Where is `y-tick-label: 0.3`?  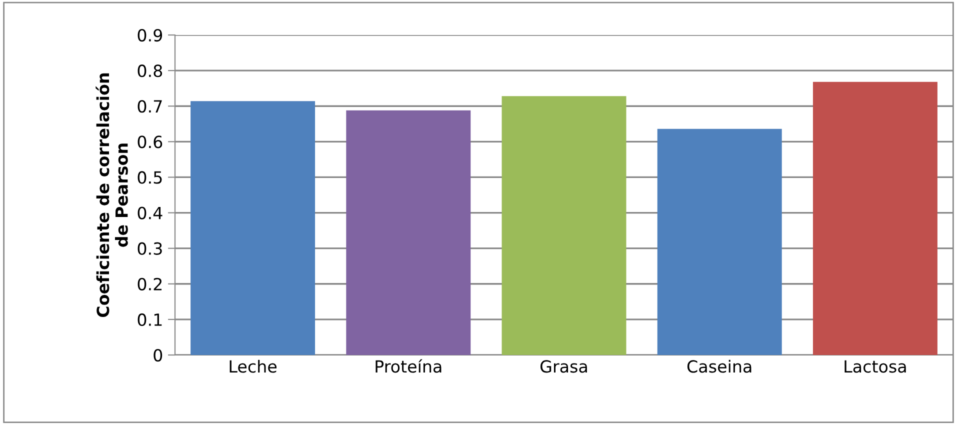
y-tick-label: 0.3 is located at coordinates (150, 248).